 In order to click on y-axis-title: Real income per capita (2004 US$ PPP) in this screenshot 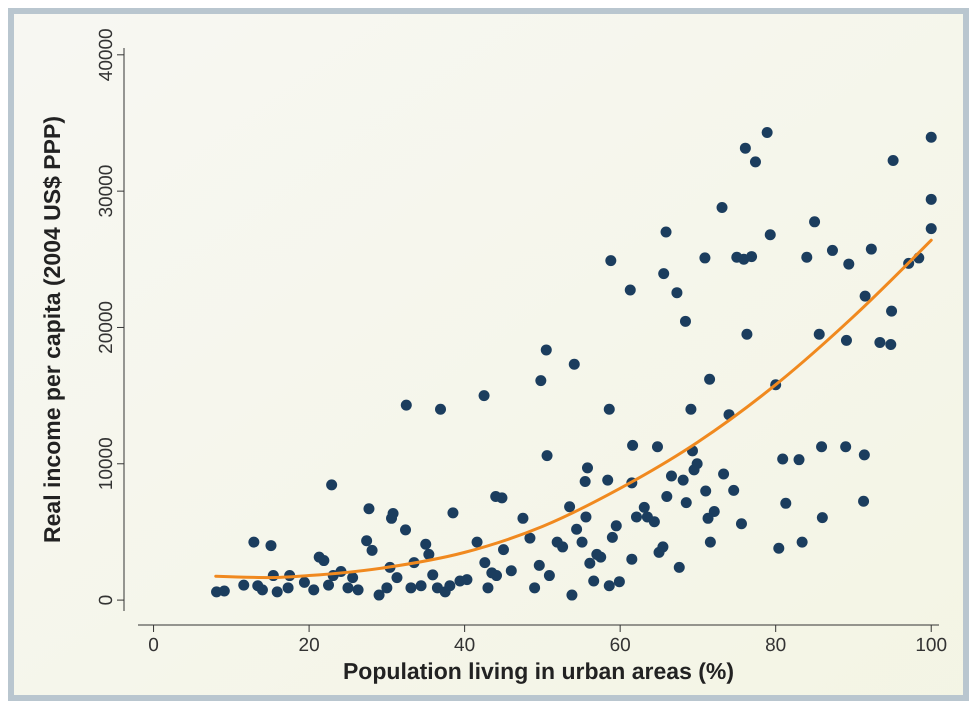, I will do `click(52, 329)`.